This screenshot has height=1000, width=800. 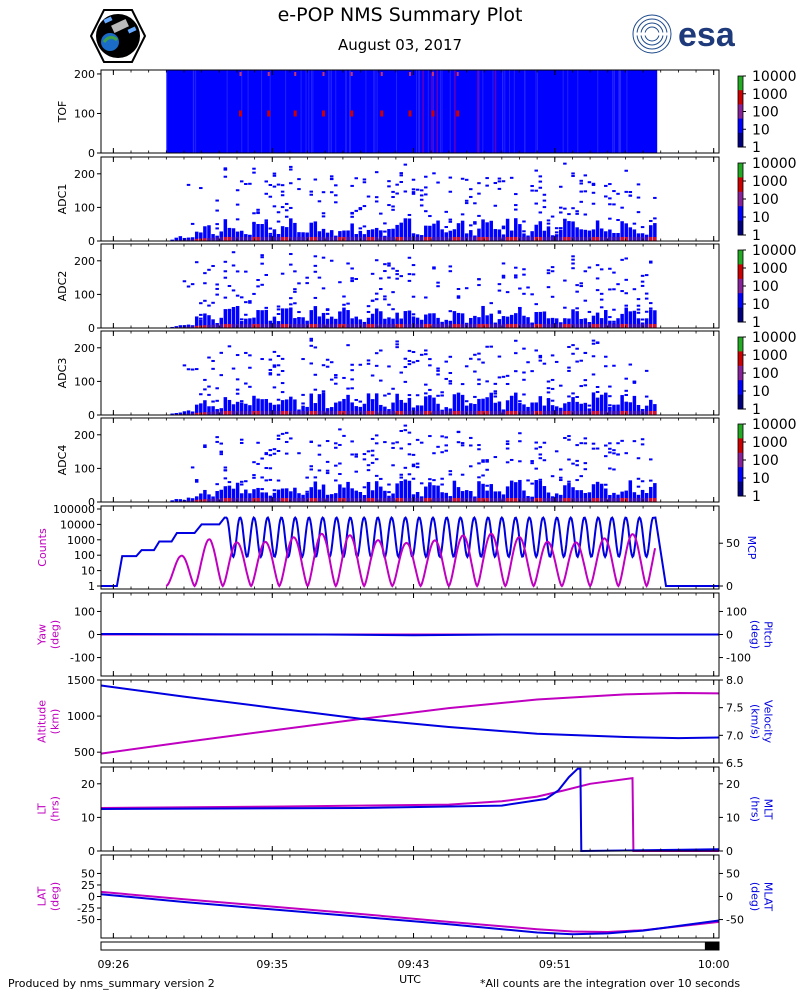 What do you see at coordinates (756, 410) in the screenshot?
I see `colorbar-label: 1` at bounding box center [756, 410].